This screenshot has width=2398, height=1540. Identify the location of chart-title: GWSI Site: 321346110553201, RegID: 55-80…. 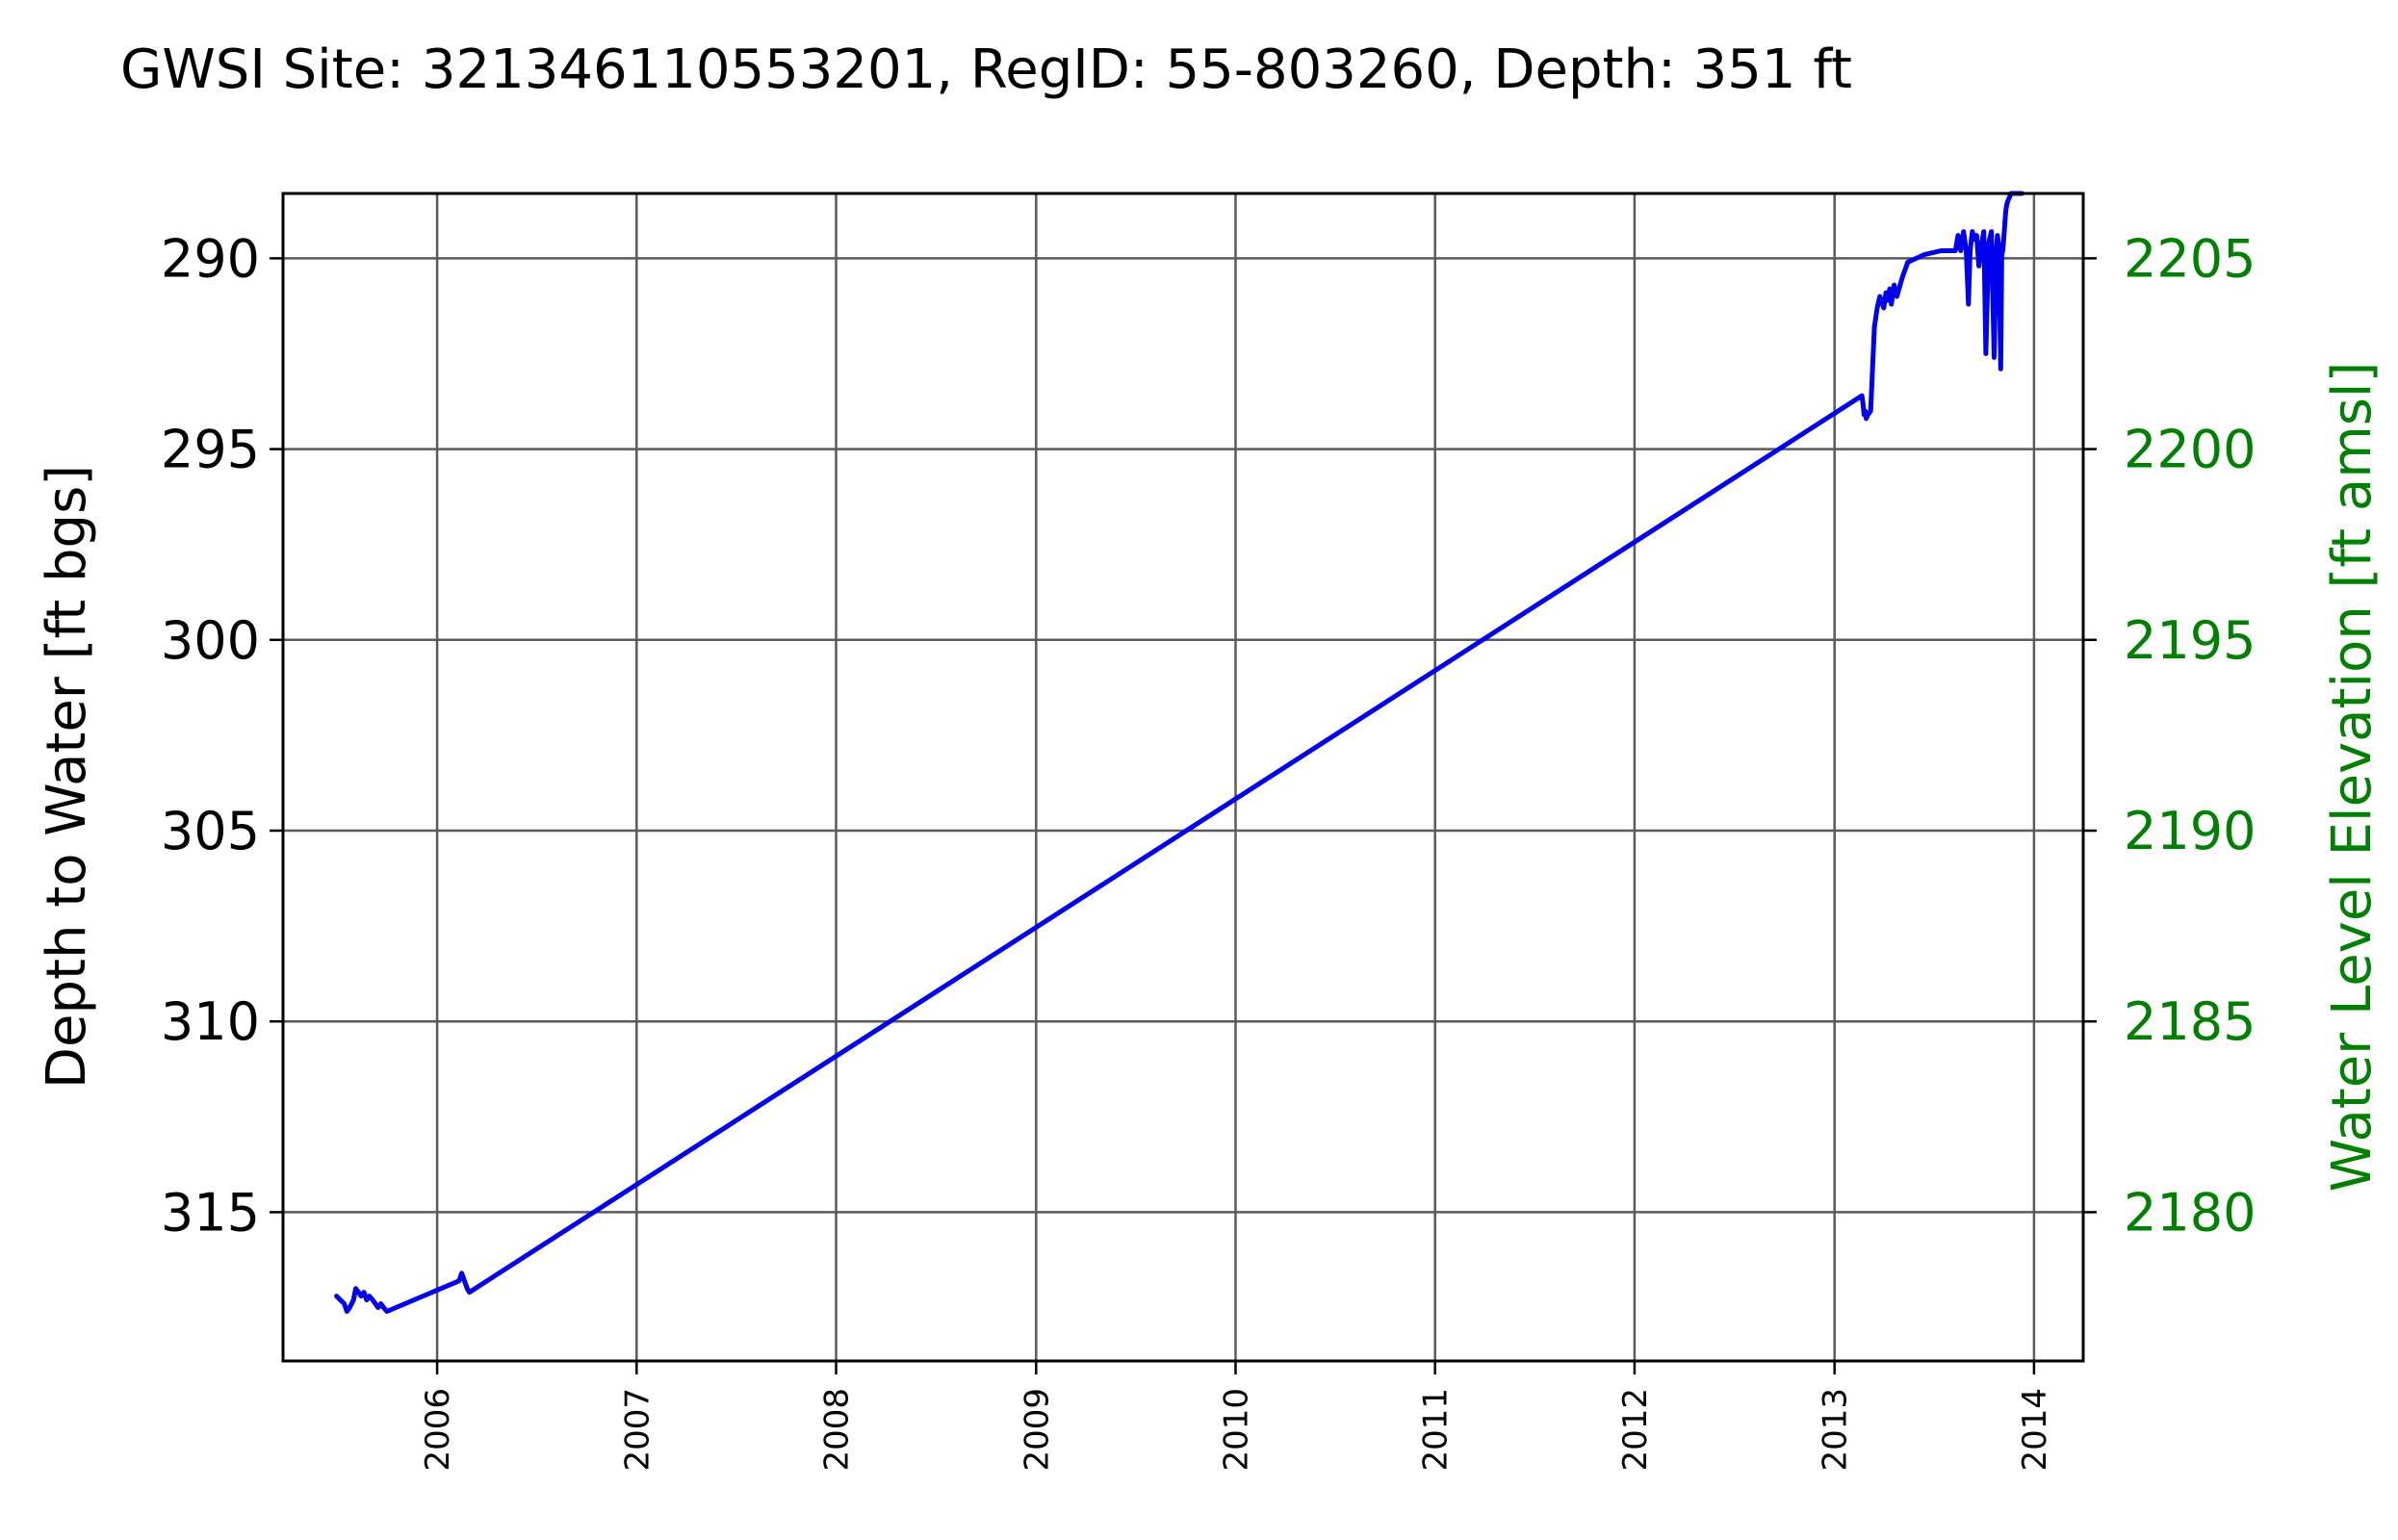
(986, 69).